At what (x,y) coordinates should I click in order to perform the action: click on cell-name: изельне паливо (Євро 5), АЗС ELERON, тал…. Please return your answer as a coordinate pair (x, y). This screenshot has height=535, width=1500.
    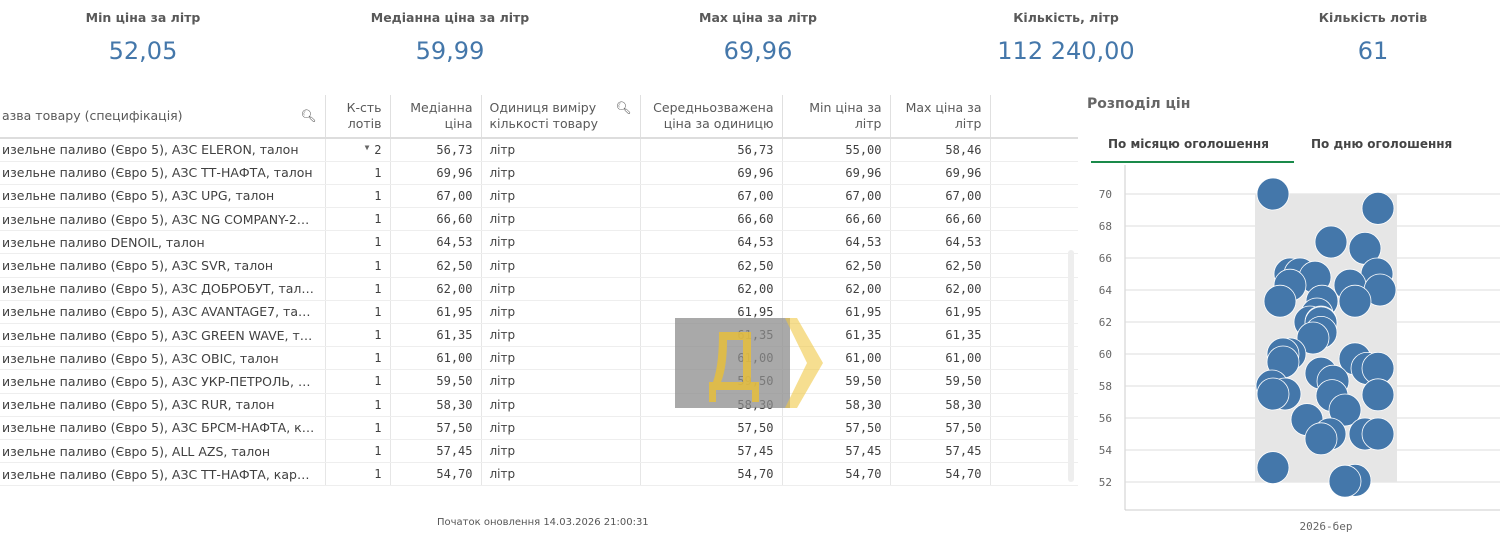
    Looking at the image, I should click on (163, 150).